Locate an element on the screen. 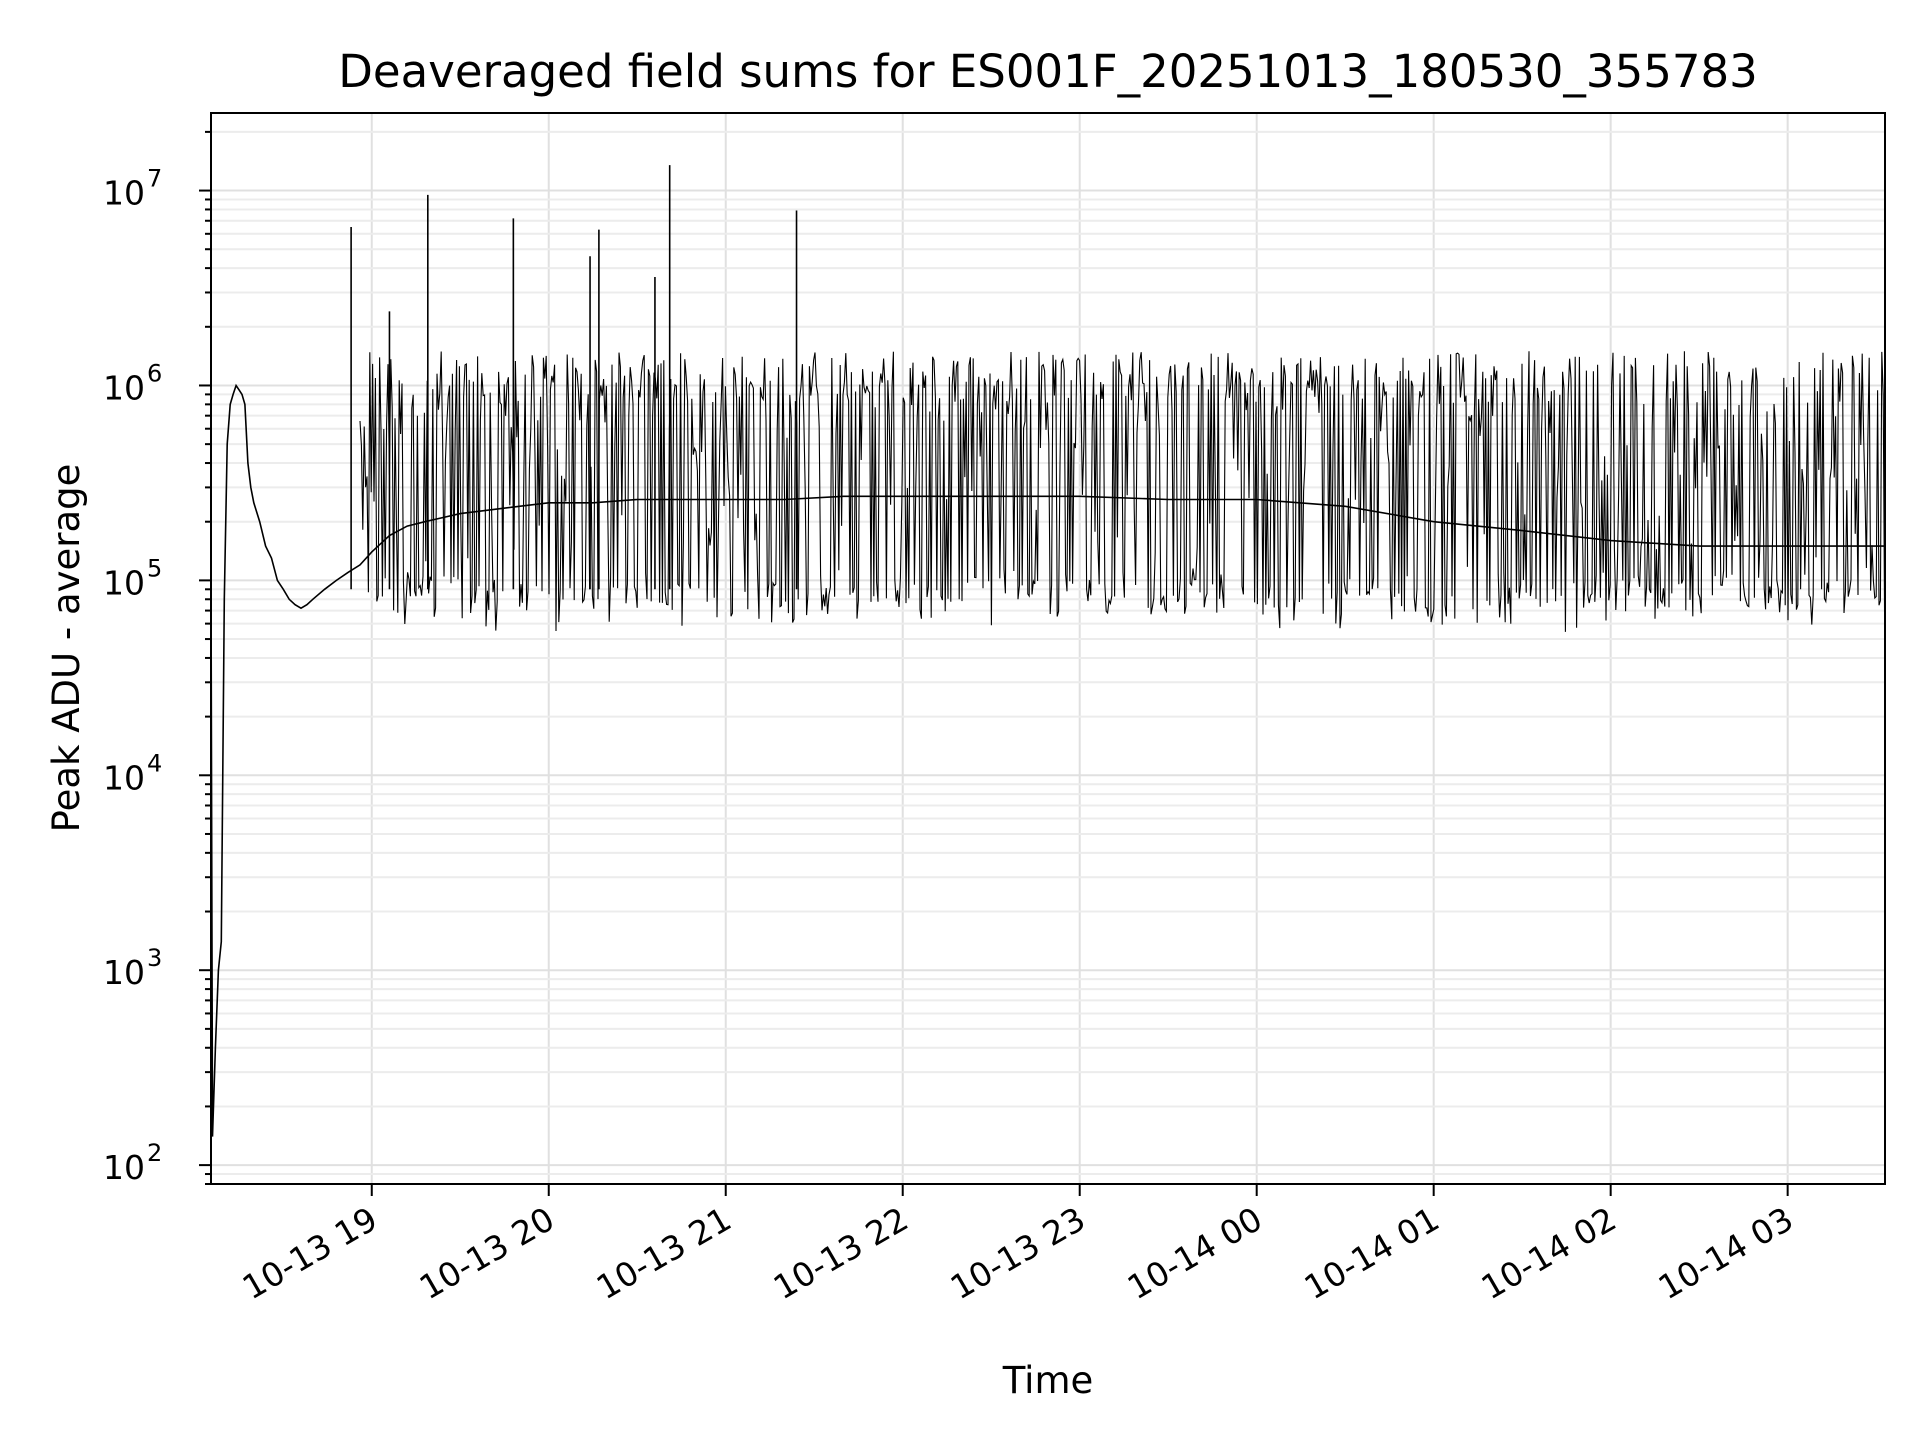 The image size is (1920, 1440). y-tick-exponent: 5 is located at coordinates (154, 568).